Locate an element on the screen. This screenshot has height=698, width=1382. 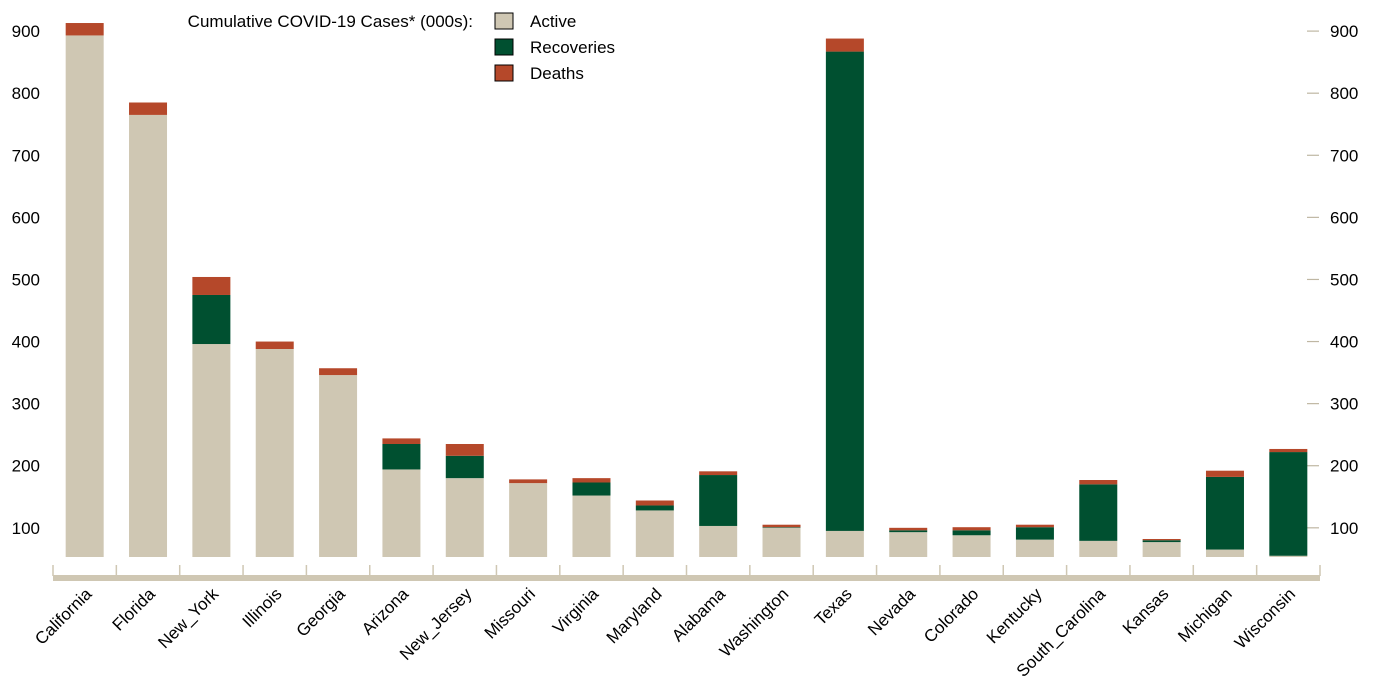
y-axis-right: 100 200 300 400 500 600 700 800 900 is located at coordinates (1332, 280).